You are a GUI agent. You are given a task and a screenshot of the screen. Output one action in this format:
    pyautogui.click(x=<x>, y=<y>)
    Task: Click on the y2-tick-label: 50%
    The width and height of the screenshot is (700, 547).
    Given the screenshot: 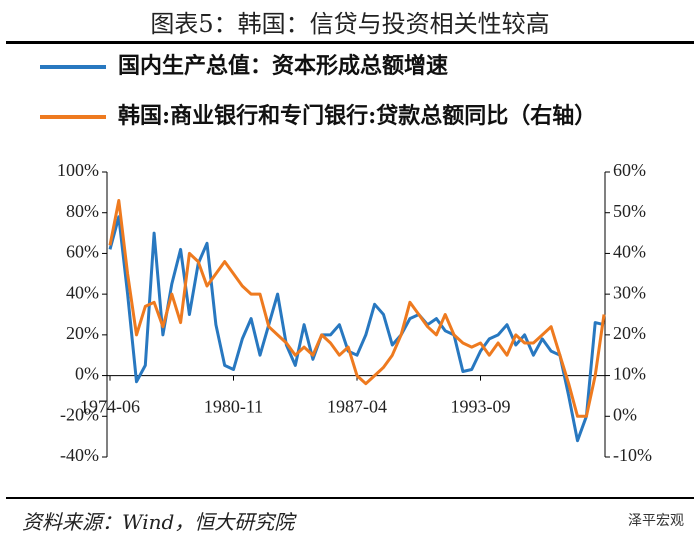 What is the action you would take?
    pyautogui.click(x=629, y=211)
    